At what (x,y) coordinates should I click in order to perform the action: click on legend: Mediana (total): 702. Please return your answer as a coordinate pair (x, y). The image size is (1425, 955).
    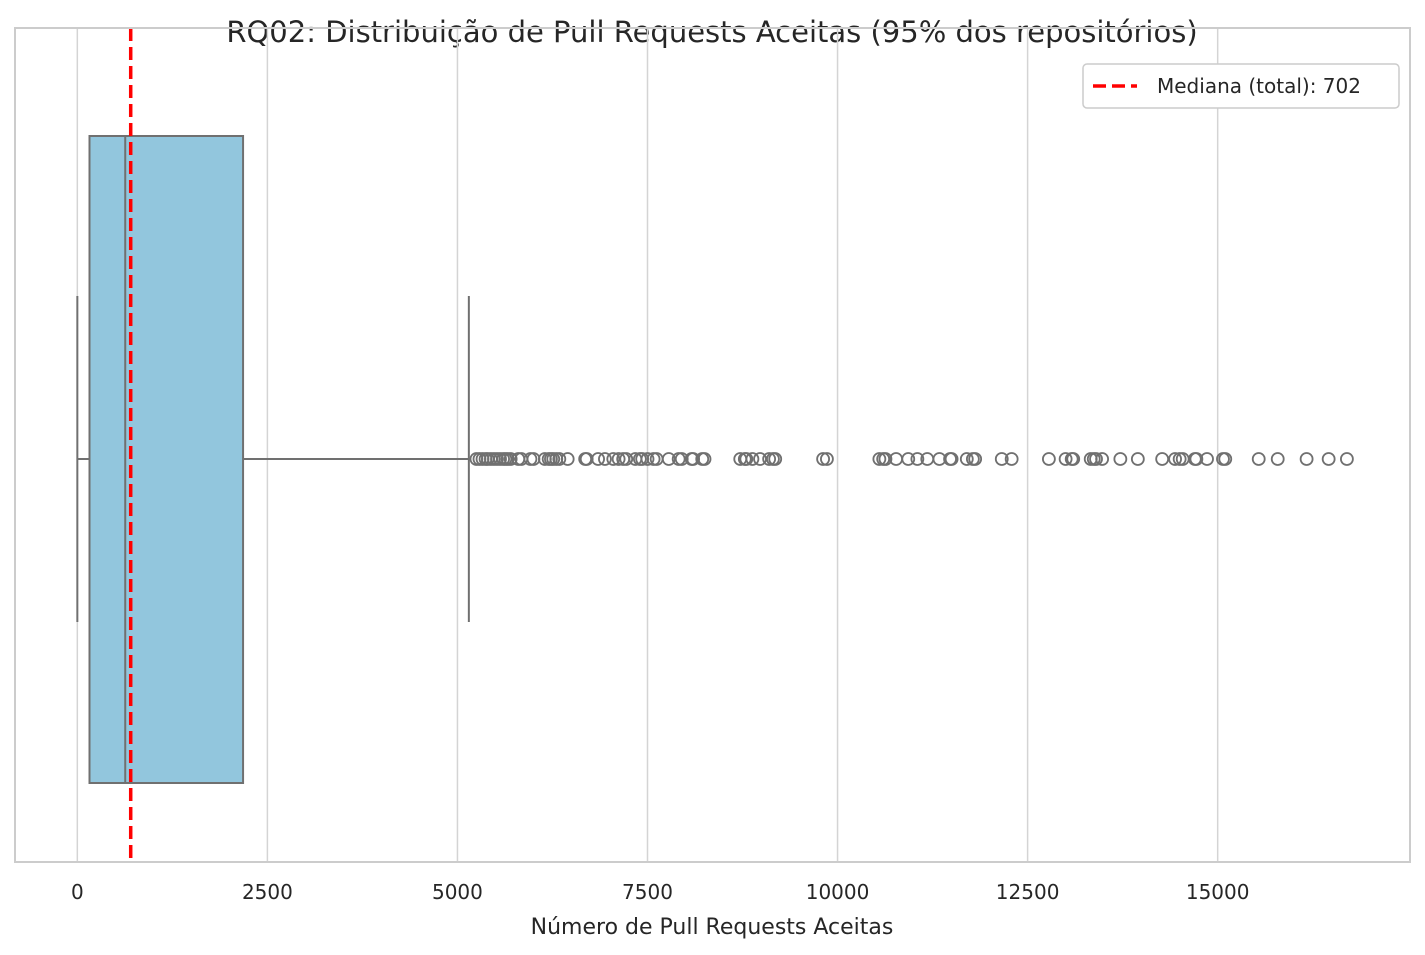
    Looking at the image, I should click on (1241, 86).